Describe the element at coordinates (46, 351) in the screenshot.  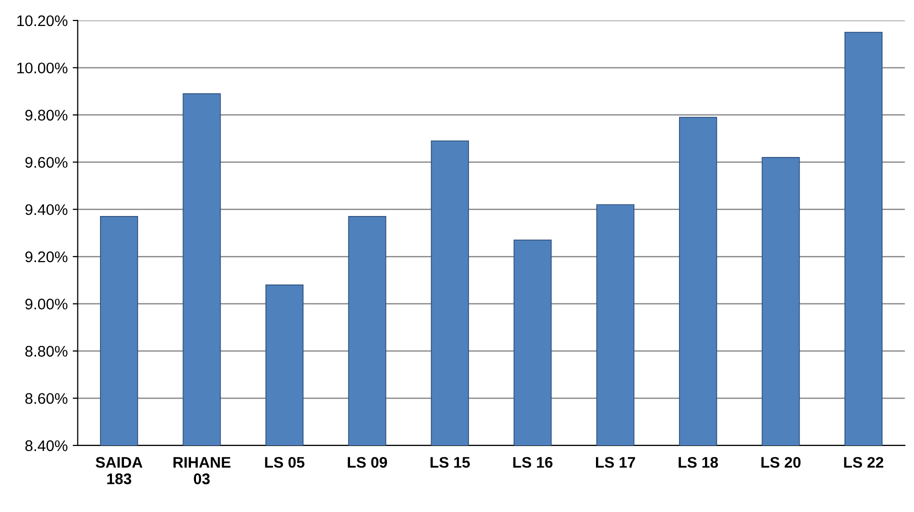
I see `y-tick-label: 8.80%` at that location.